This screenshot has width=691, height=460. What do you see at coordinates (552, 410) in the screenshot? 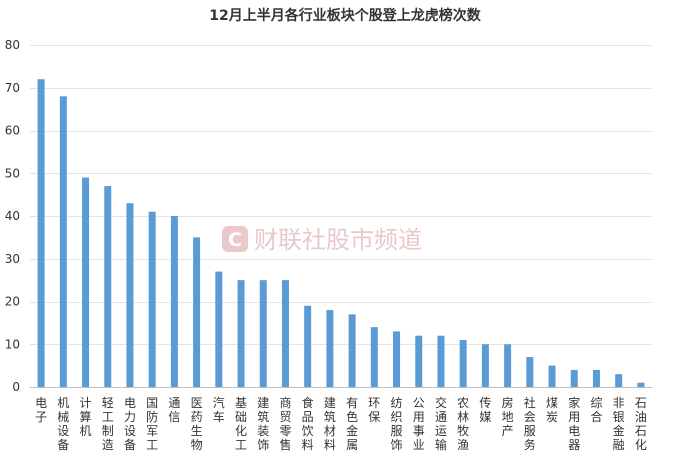
I see `x-tick-label: 煤炭` at bounding box center [552, 410].